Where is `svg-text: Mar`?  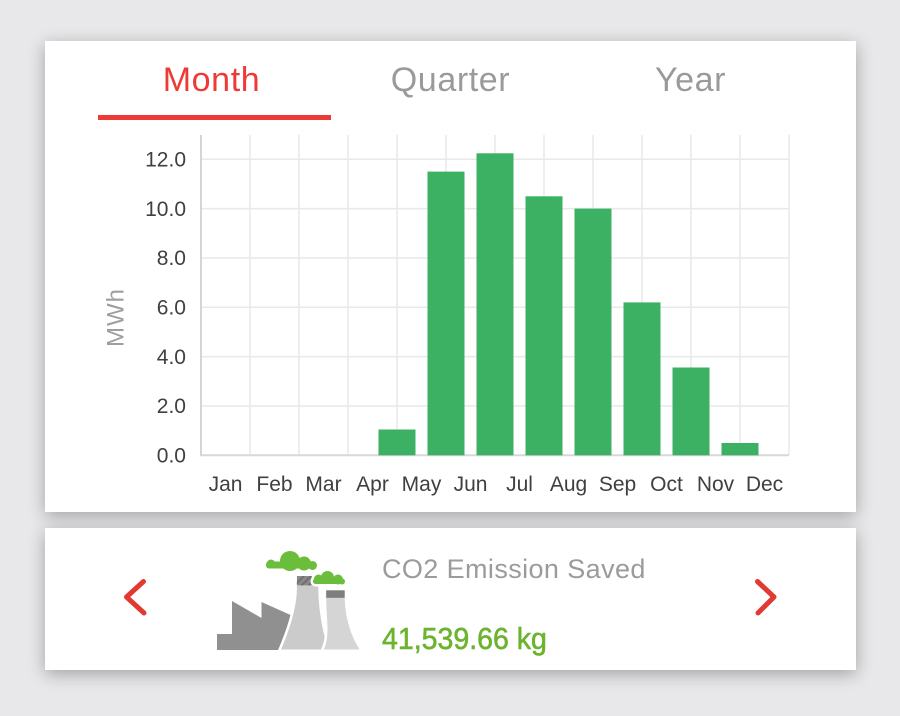
svg-text: Mar is located at coordinates (323, 484).